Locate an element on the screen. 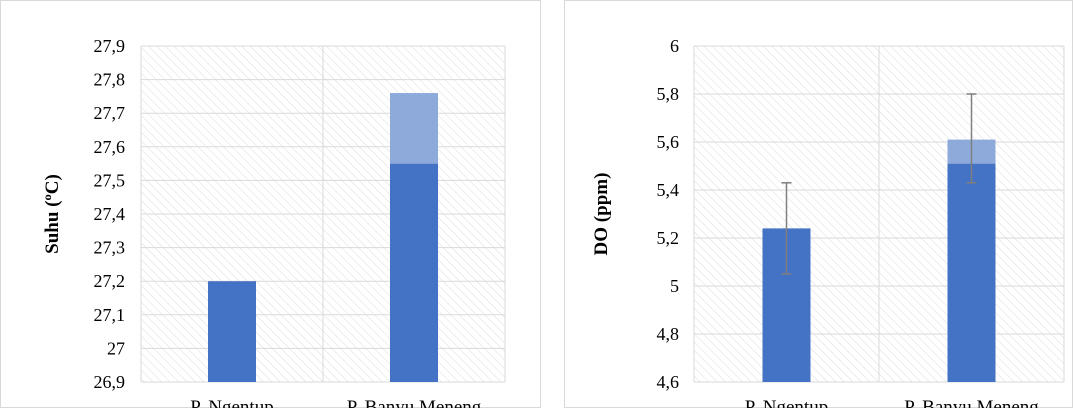 This screenshot has height=408, width=1073. y-tick-label: 27,6 is located at coordinates (110, 147).